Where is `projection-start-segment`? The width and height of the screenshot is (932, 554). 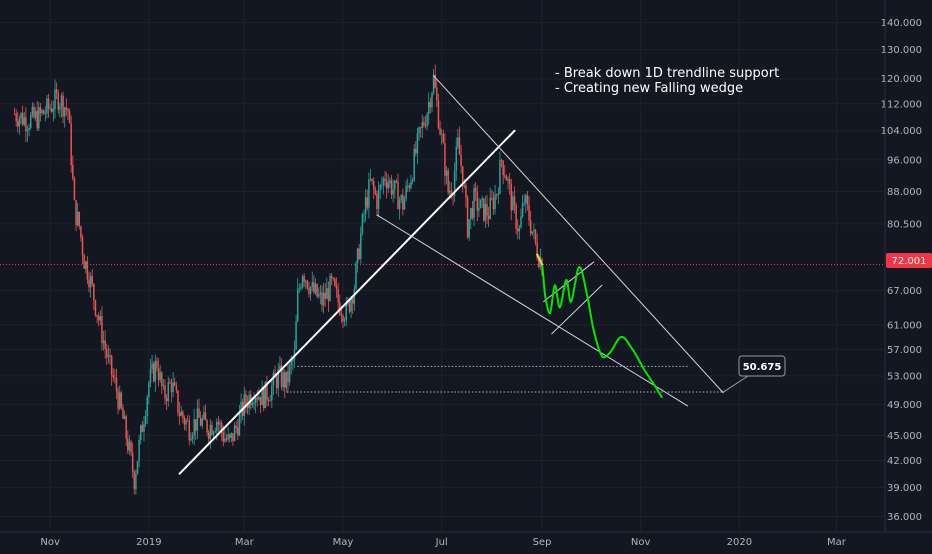 projection-start-segment is located at coordinates (540, 259).